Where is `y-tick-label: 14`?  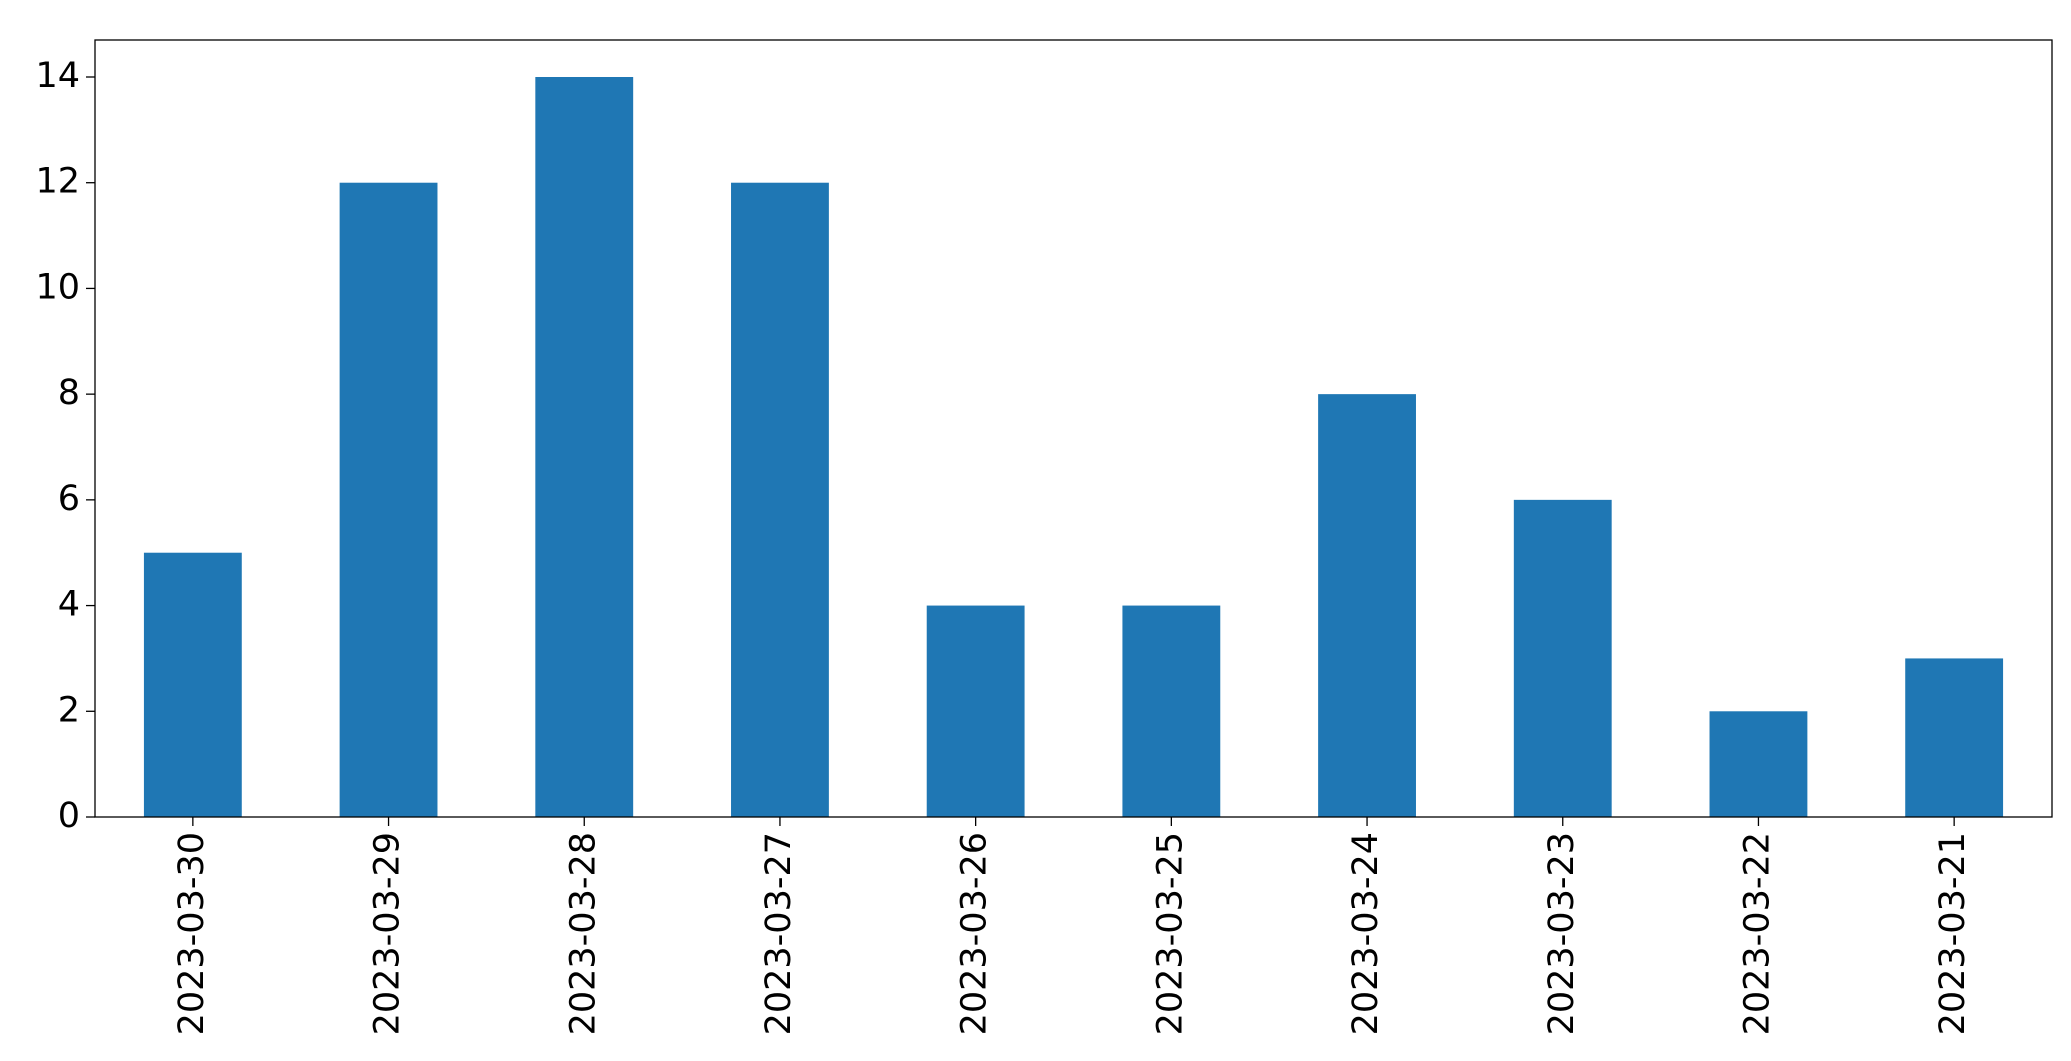
y-tick-label: 14 is located at coordinates (57, 76).